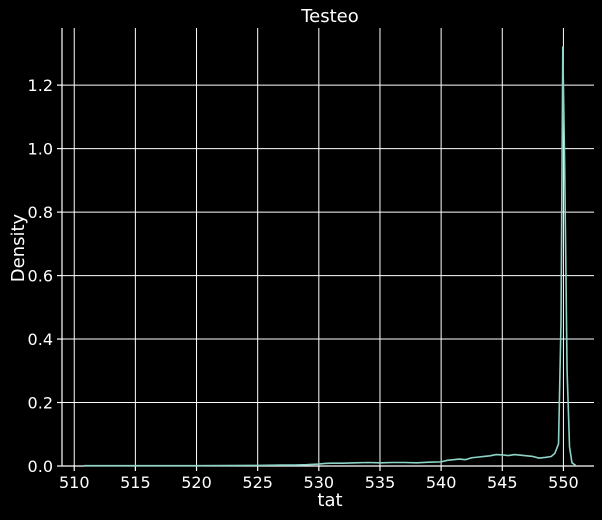  I want to click on y-tick-label: 0.8, so click(40, 212).